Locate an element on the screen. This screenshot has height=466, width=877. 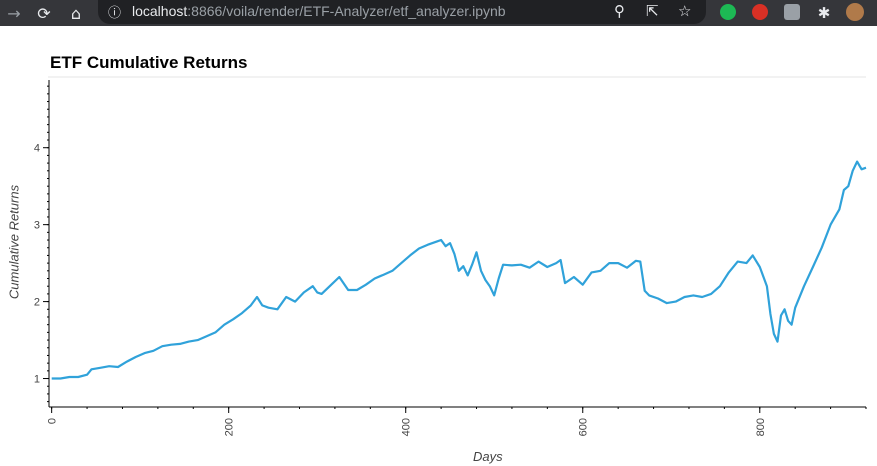
info-icon: ⓘ is located at coordinates (115, 13).